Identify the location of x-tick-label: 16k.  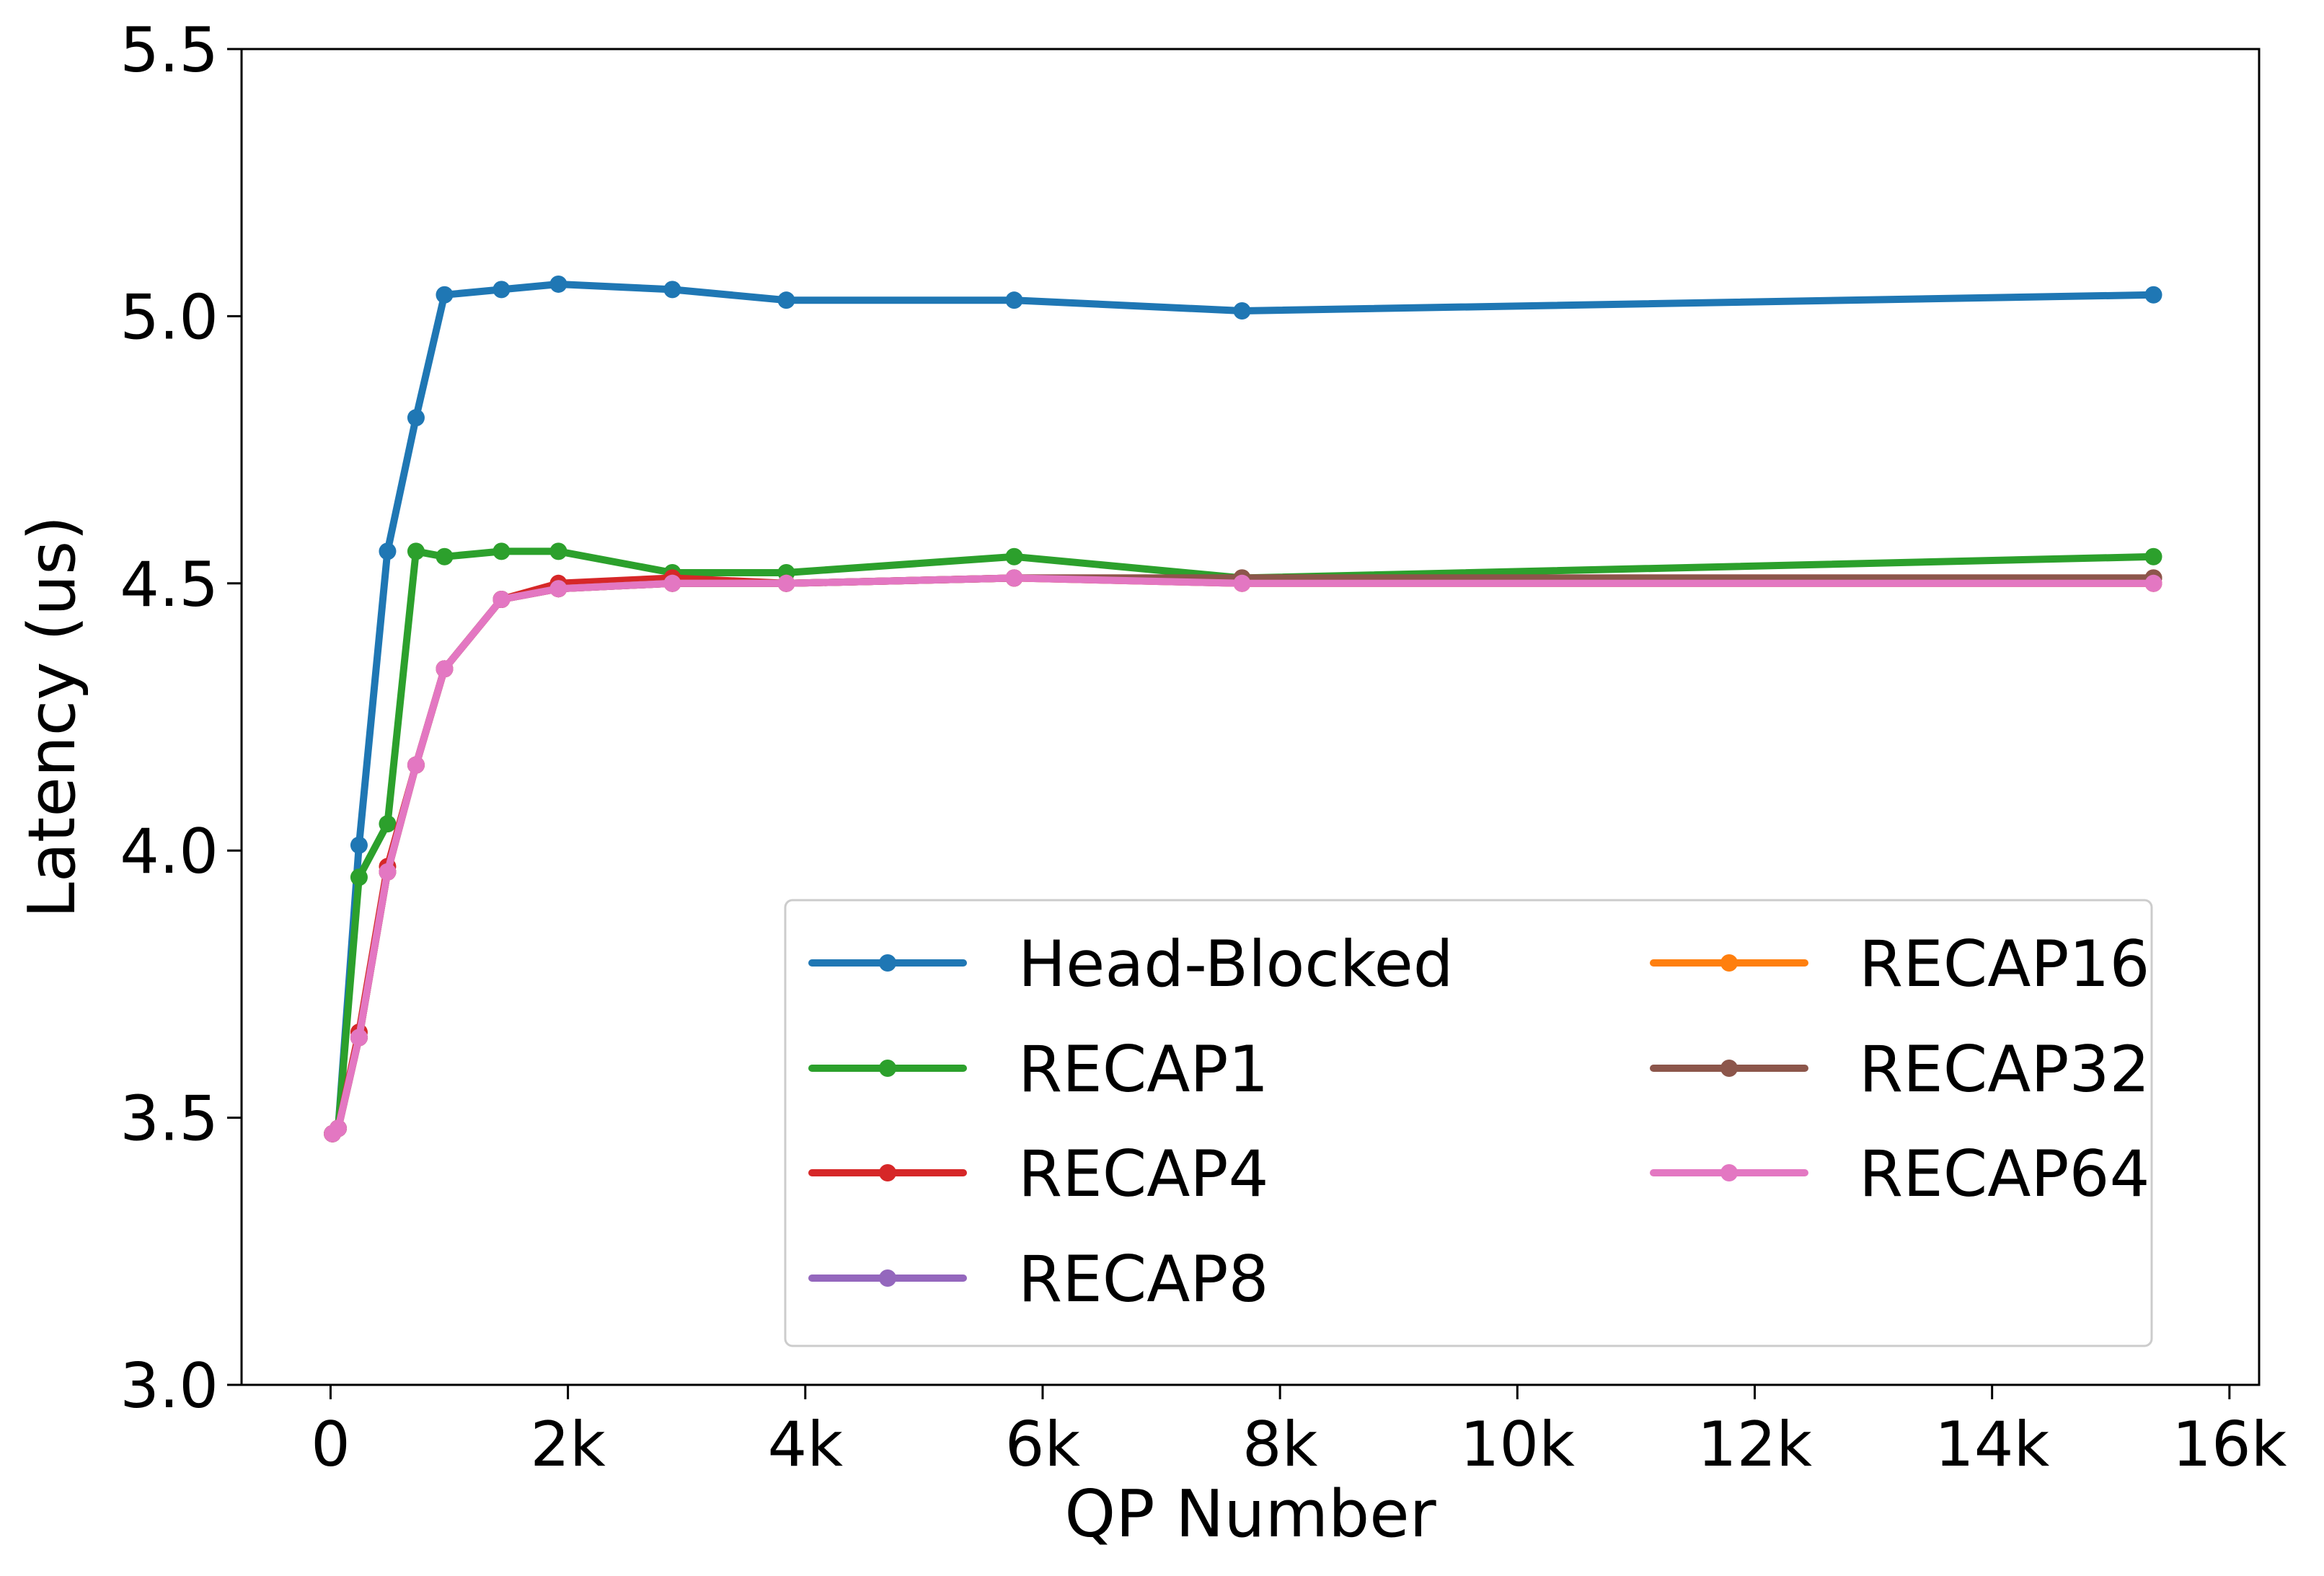
(2229, 1445).